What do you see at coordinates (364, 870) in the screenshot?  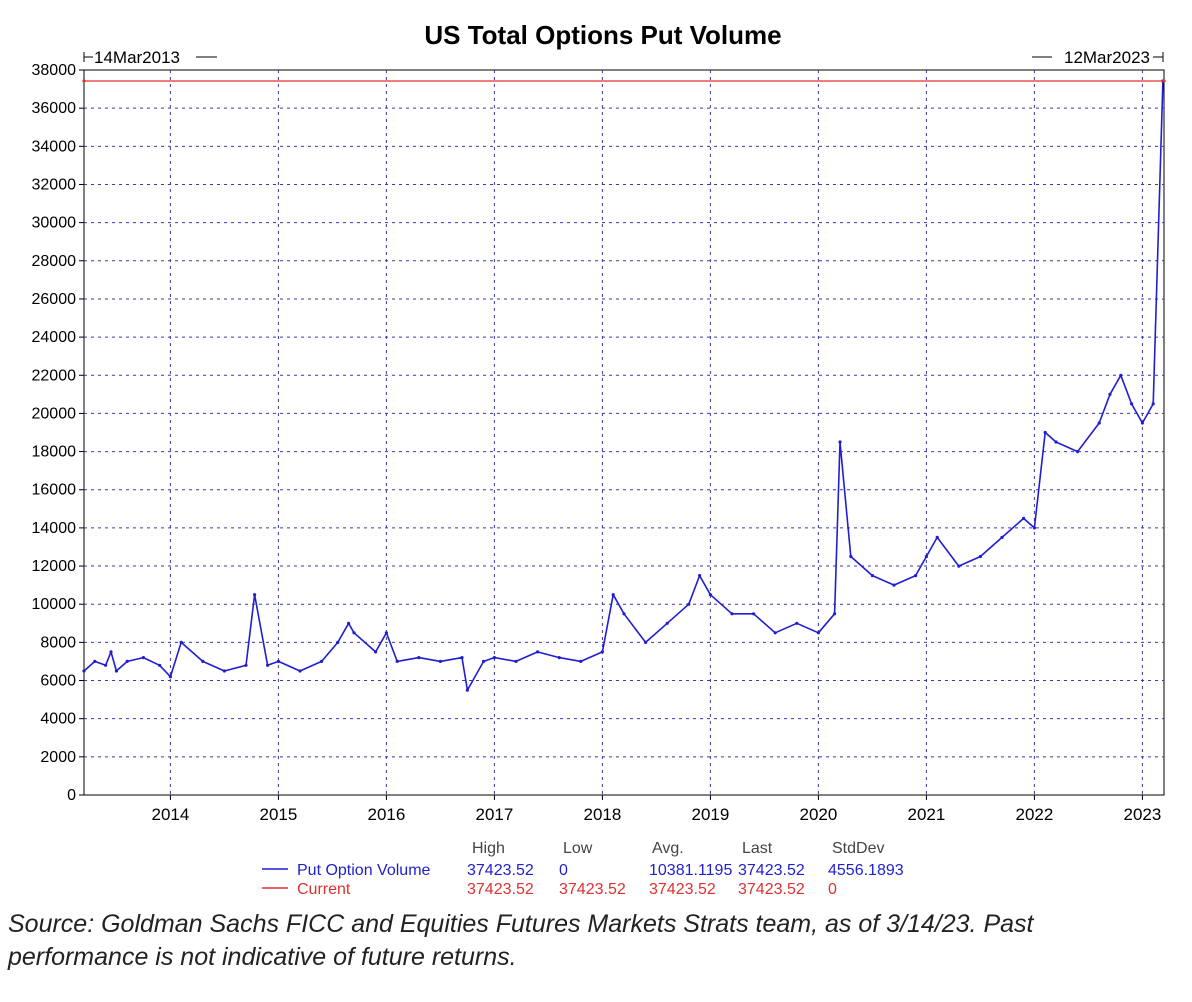 I see `legend-label-put-volume: Put Option Volume` at bounding box center [364, 870].